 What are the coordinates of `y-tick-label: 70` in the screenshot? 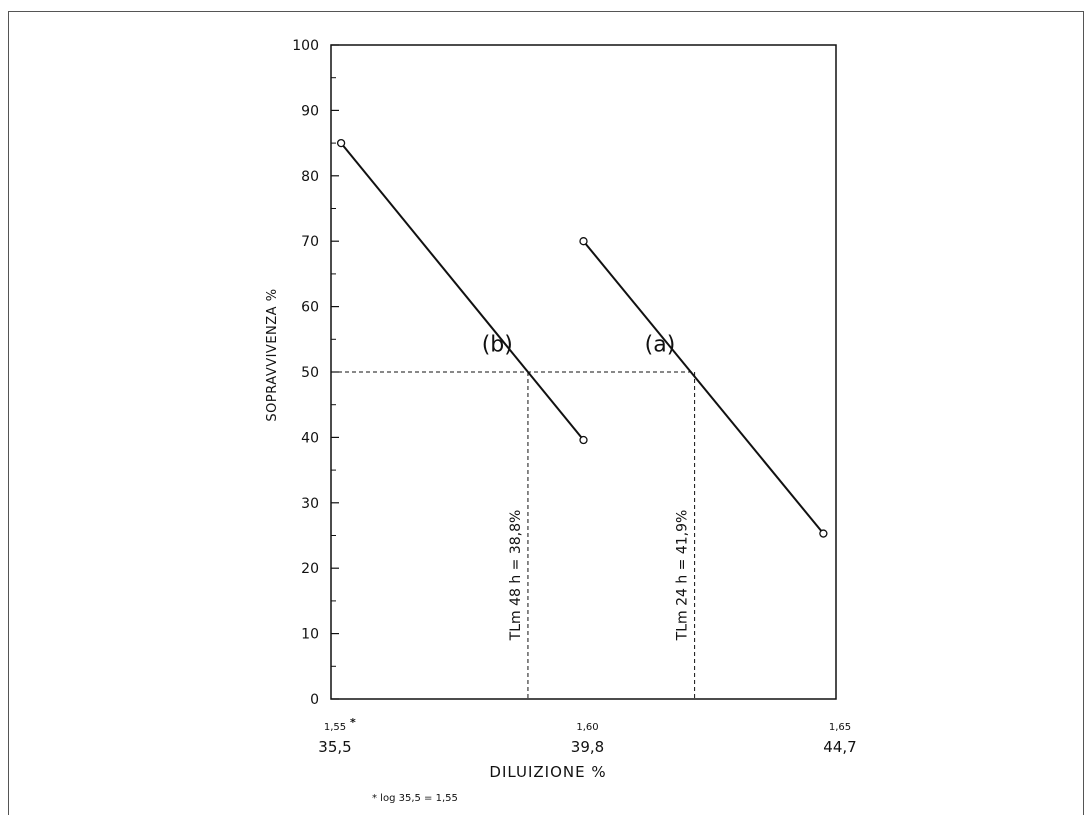 It's located at (310, 242).